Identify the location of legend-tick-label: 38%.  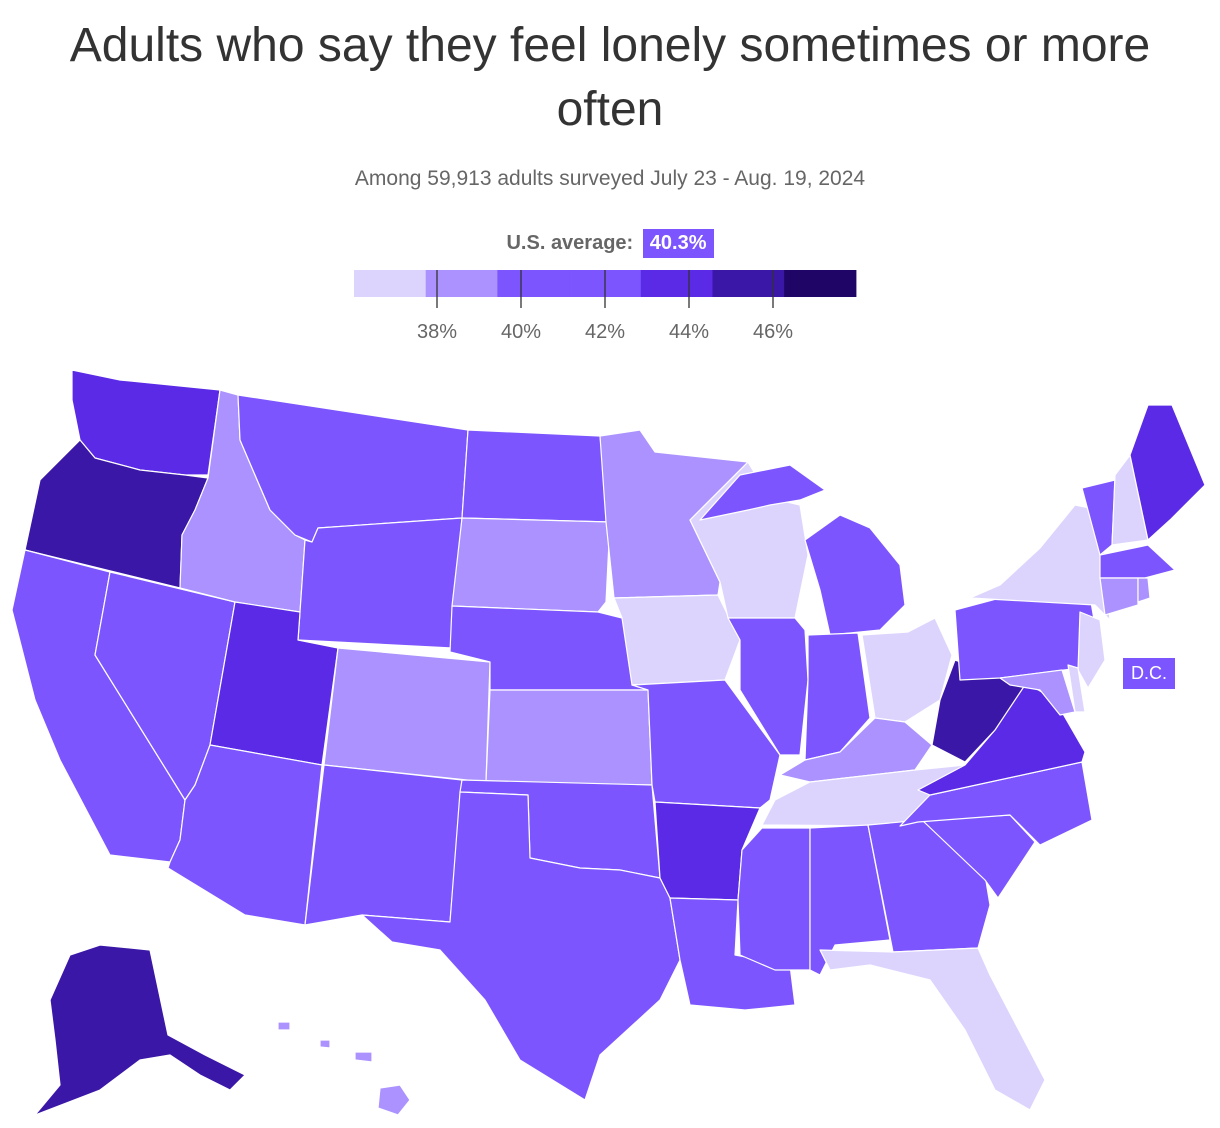
(437, 332).